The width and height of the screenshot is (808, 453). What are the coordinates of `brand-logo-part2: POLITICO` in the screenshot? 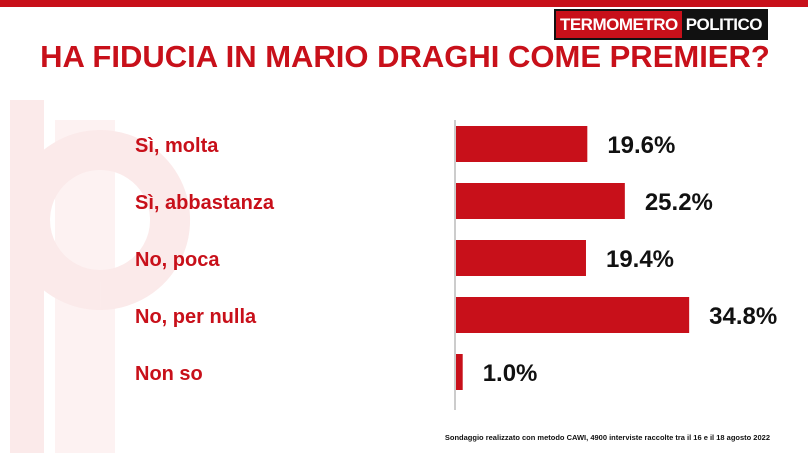 It's located at (723, 24).